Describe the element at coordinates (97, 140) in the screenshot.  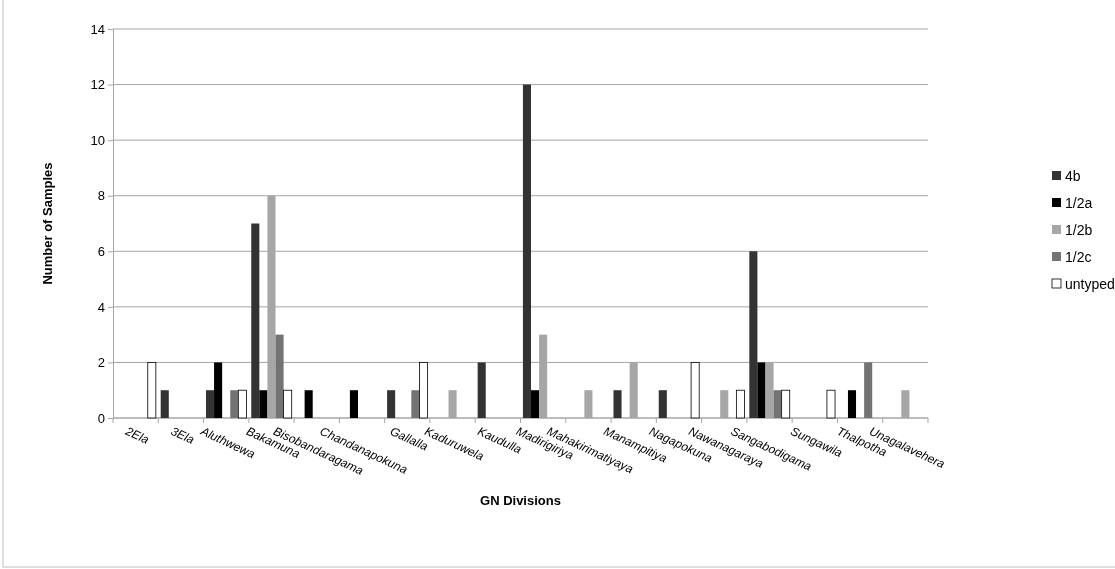
I see `y-tick-label: 10` at that location.